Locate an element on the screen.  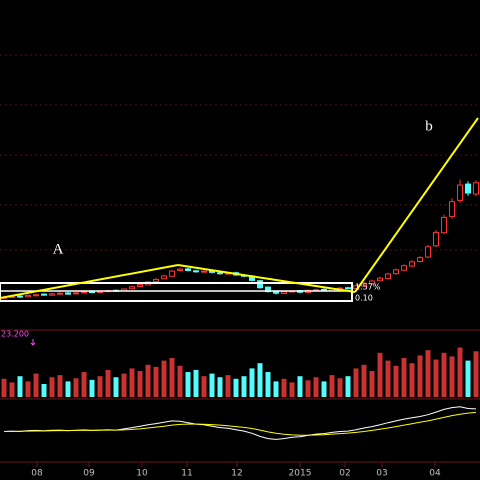
x-tick-label: 03 is located at coordinates (381, 474).